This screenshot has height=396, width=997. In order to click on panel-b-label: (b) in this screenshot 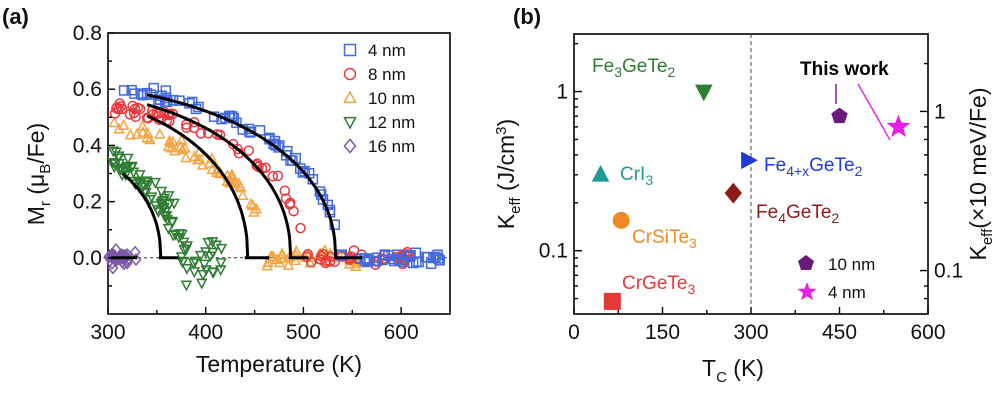, I will do `click(527, 16)`.